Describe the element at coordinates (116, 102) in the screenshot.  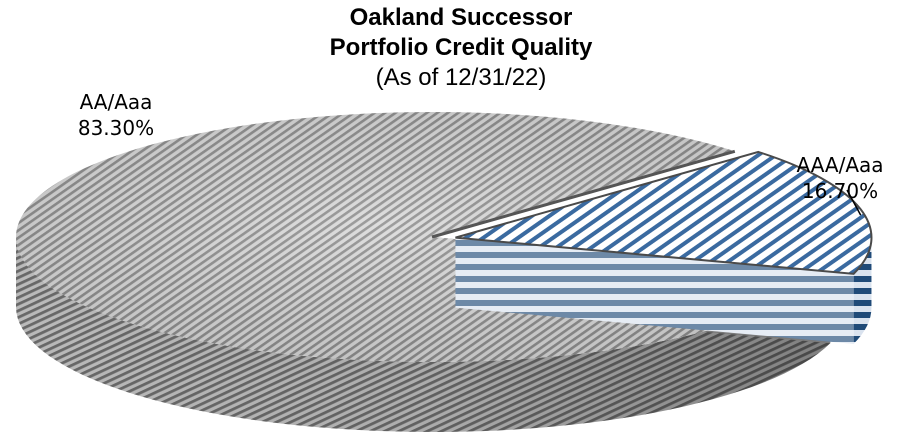
I see `slice-name-aa-aaa: AA/Aaa` at that location.